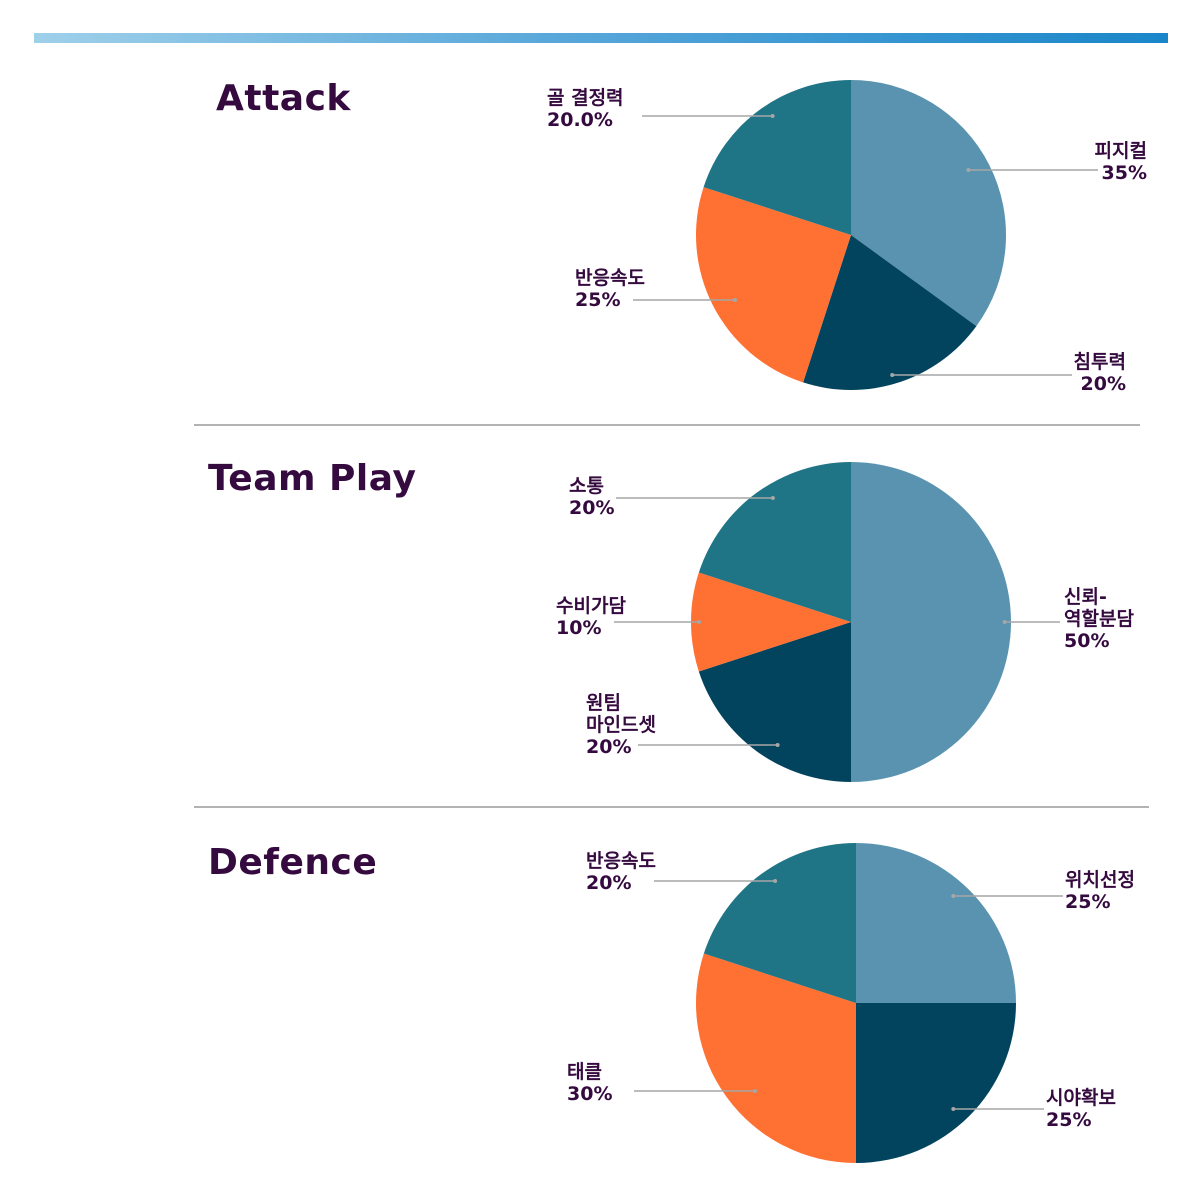 Image resolution: width=1200 pixels, height=1200 pixels. I want to click on pie-chart-1: 신뢰-역할분담 50% 원팀 마인드셋 20% 수비가담 10% 소통 20%, so click(845, 622).